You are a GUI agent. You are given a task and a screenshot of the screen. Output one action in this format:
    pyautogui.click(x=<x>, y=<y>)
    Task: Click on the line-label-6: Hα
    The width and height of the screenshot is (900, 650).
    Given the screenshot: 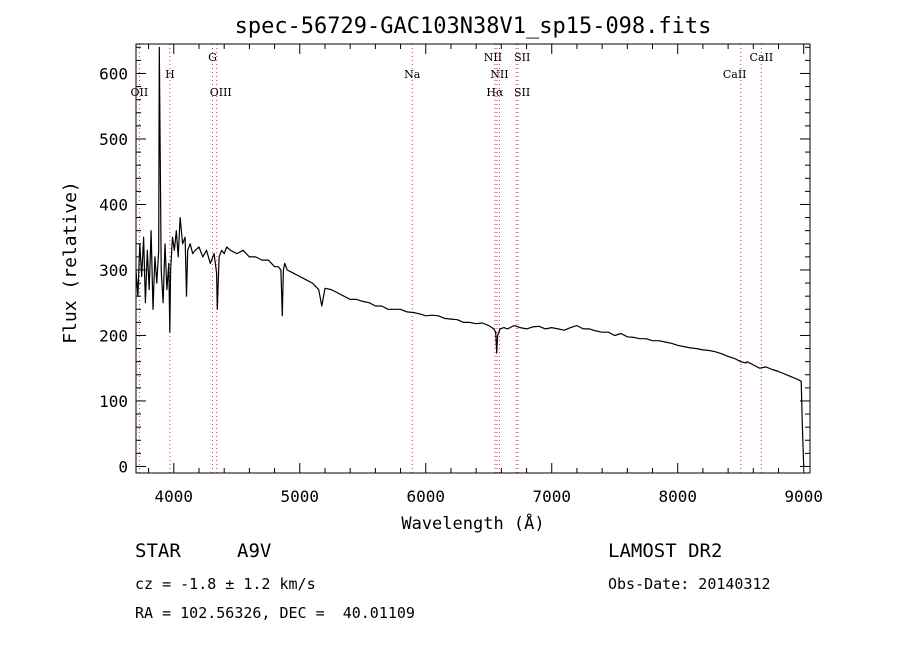 What is the action you would take?
    pyautogui.click(x=495, y=92)
    